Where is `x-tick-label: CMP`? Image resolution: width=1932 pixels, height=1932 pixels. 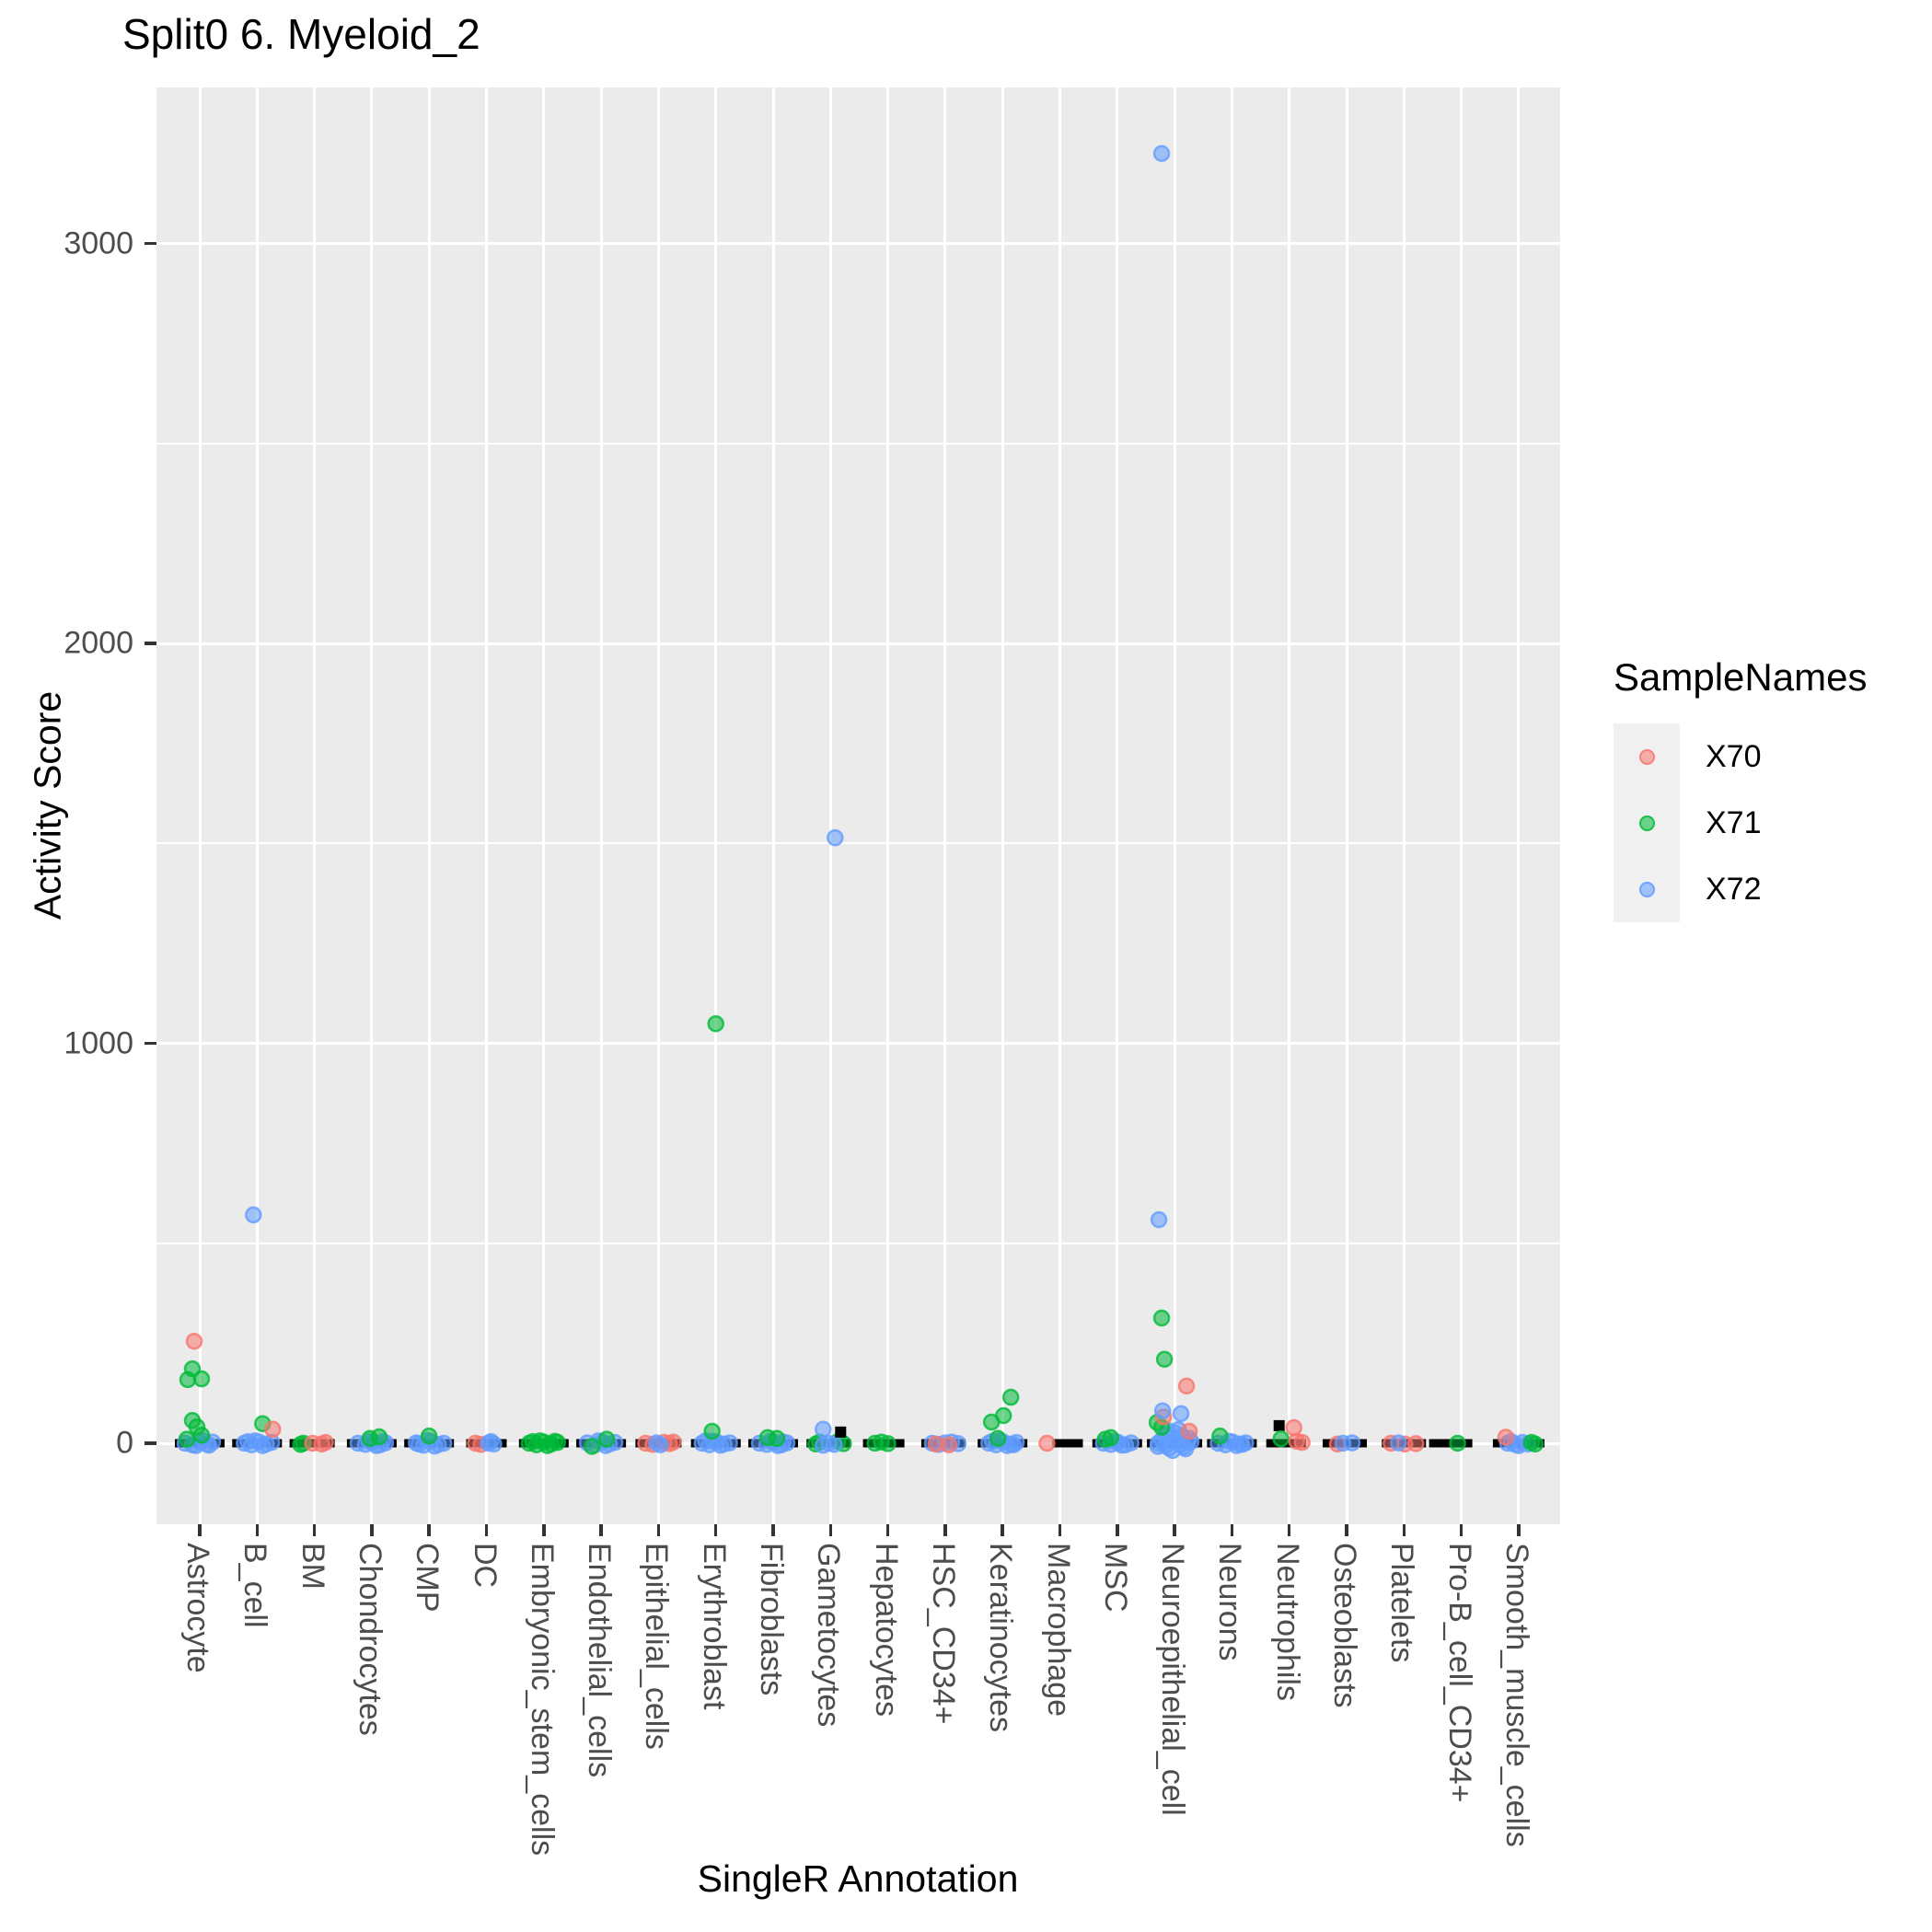 x-tick-label: CMP is located at coordinates (428, 1578).